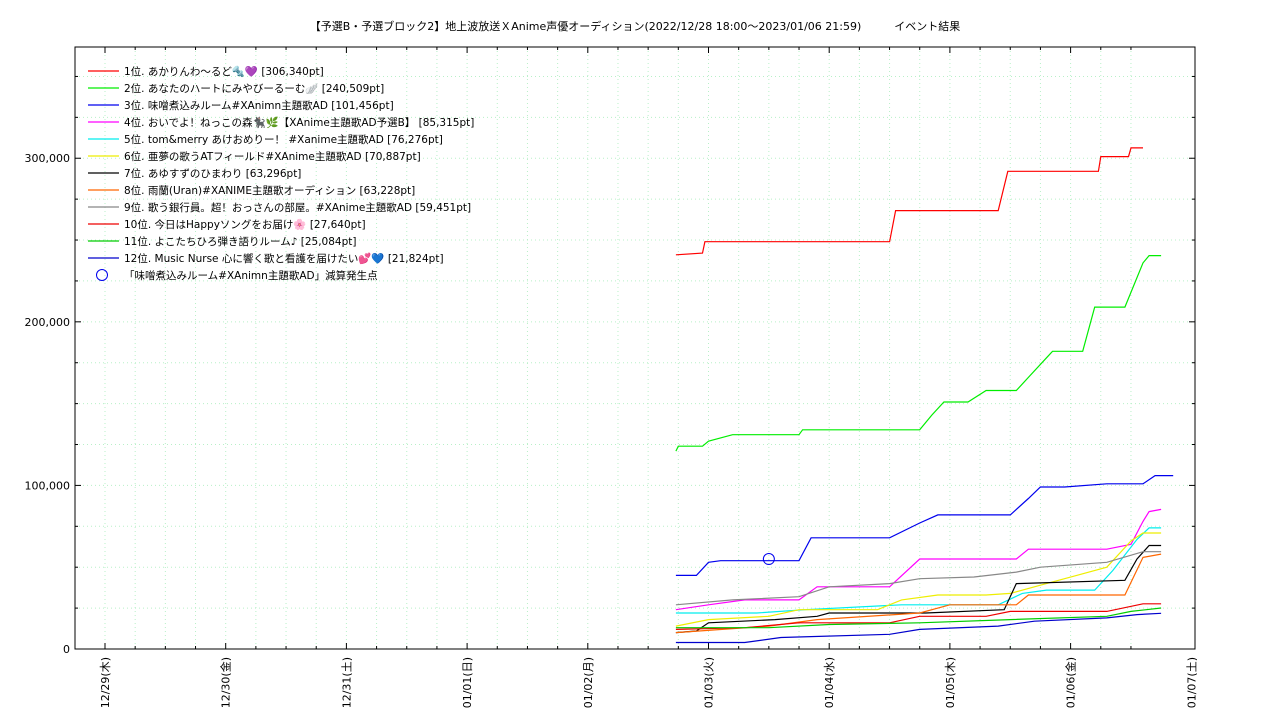 This screenshot has height=720, width=1280. What do you see at coordinates (224, 71) in the screenshot?
I see `legend-label: 1位. あかりんわ〜るど🔩💜 [306,340pt]` at bounding box center [224, 71].